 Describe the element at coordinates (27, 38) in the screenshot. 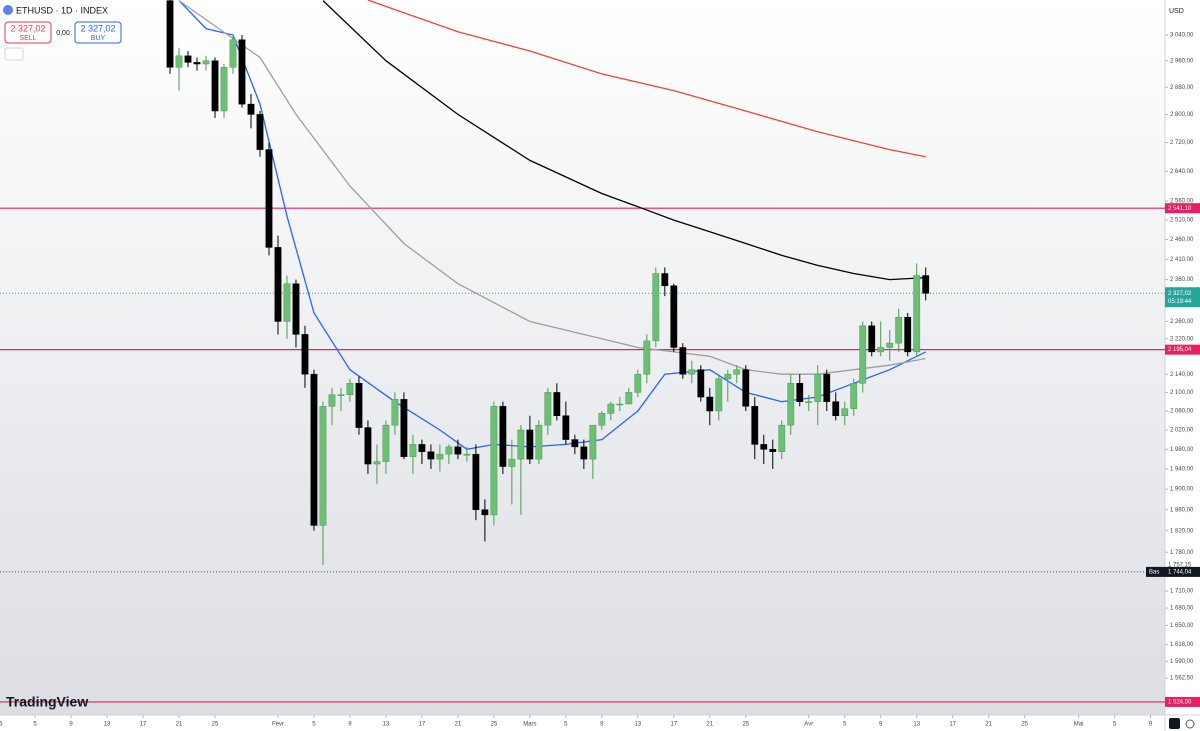

I see `sell-label: SELL` at that location.